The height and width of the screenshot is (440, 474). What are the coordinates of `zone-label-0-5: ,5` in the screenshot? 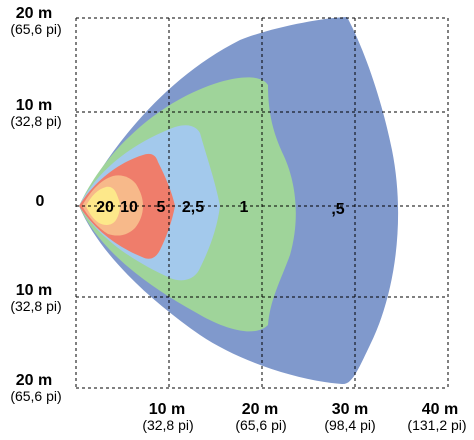 It's located at (337, 209).